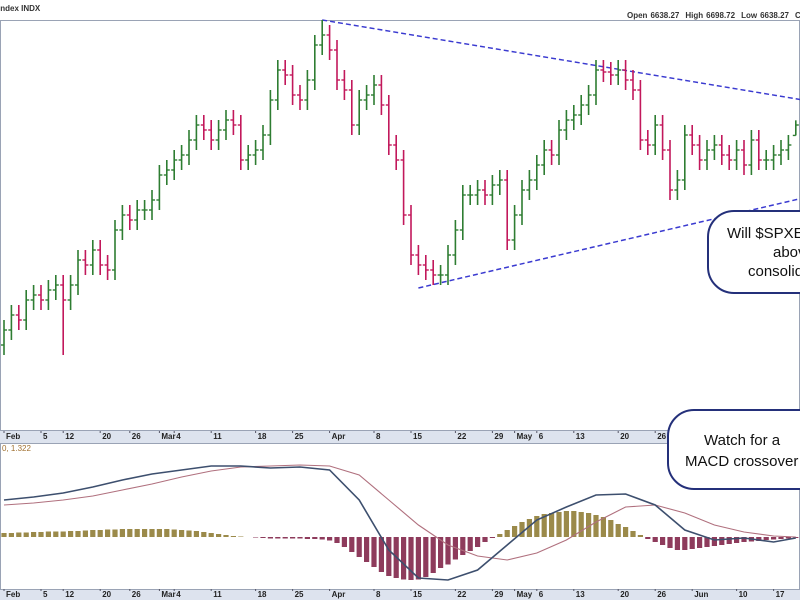 This screenshot has height=600, width=800. What do you see at coordinates (378, 594) in the screenshot?
I see `x-tick-label: 8` at bounding box center [378, 594].